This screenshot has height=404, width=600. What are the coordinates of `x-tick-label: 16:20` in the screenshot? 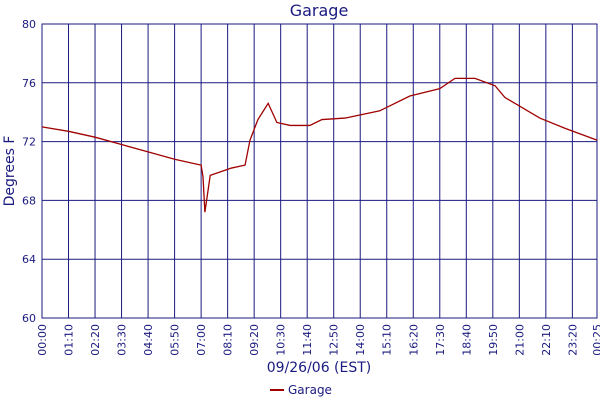 It's located at (413, 340).